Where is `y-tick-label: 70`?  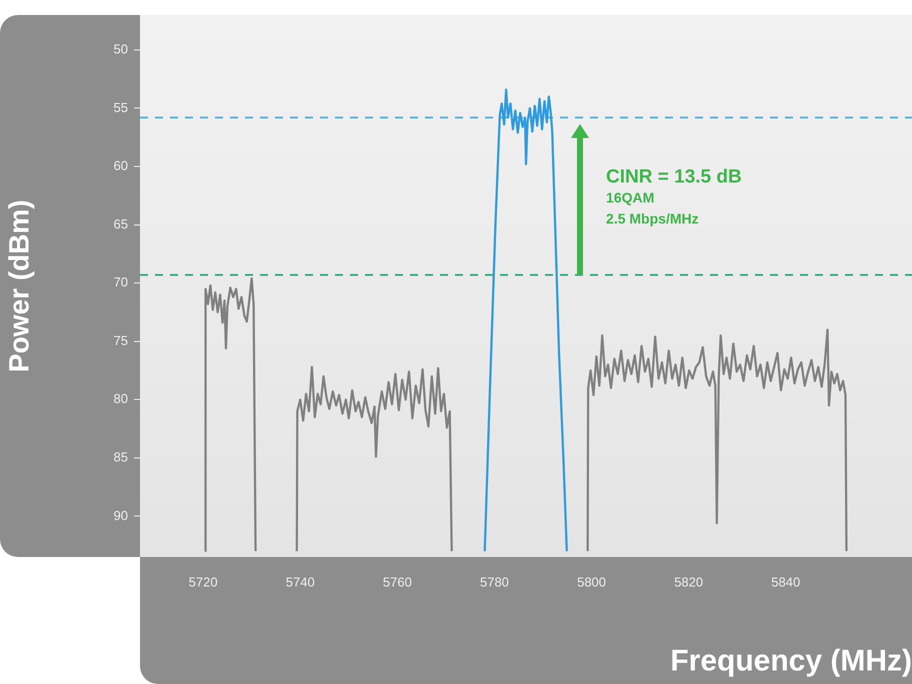 y-tick-label: 70 is located at coordinates (121, 282).